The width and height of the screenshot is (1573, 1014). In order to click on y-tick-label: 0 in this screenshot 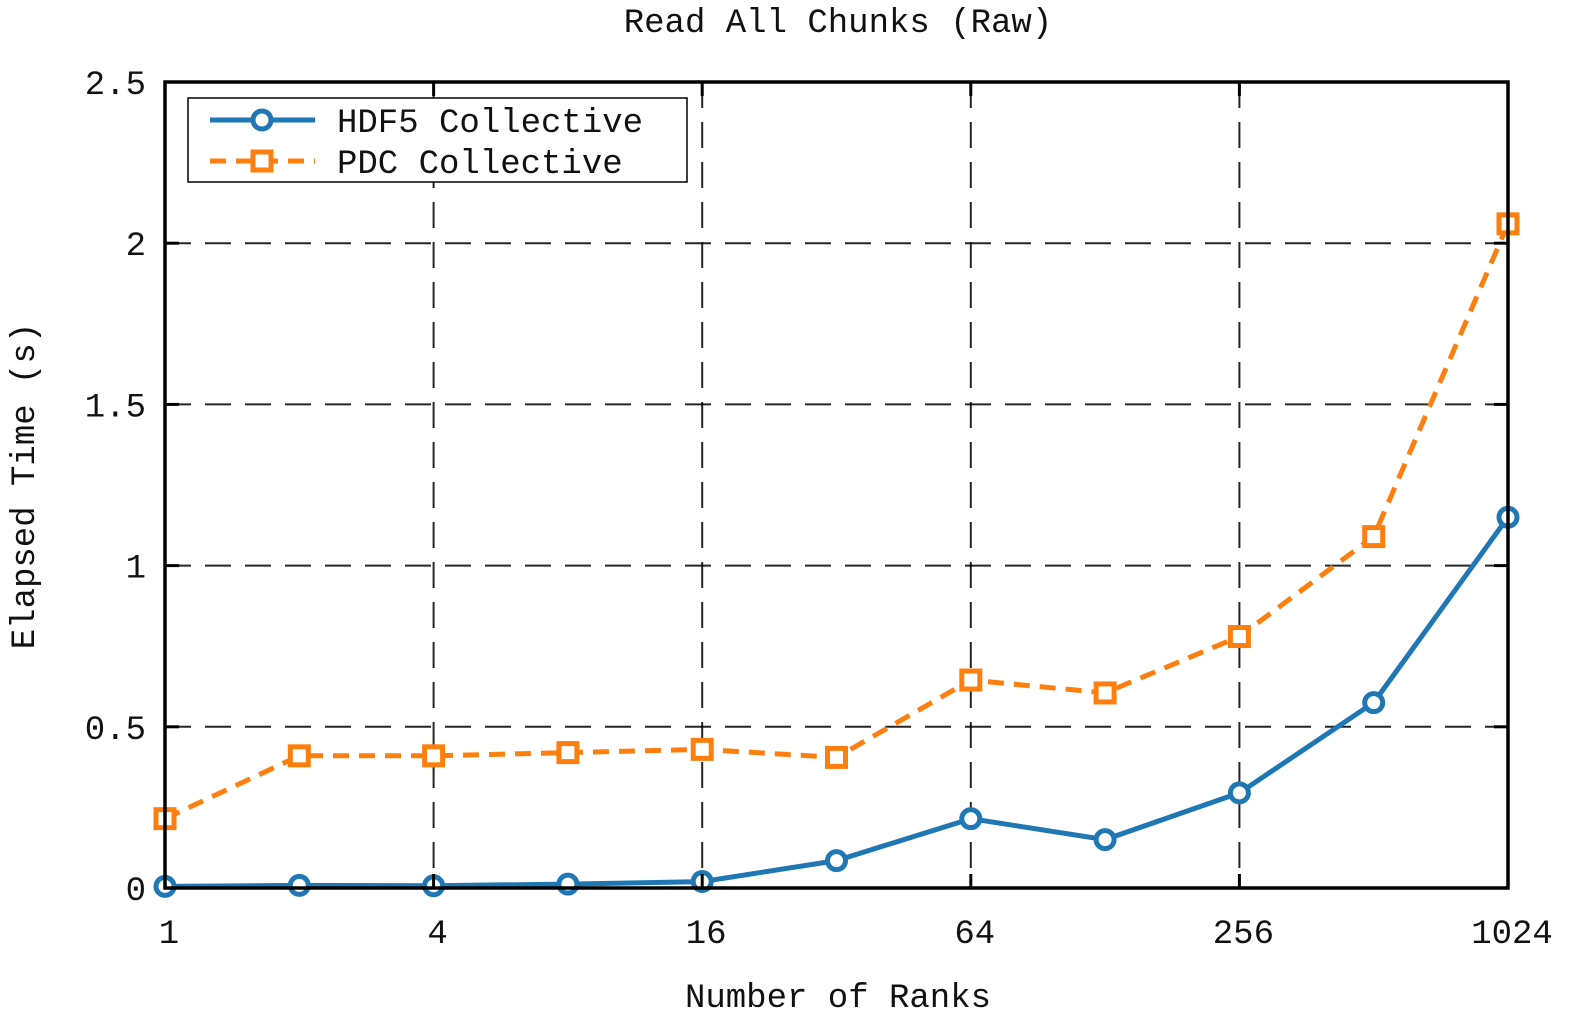, I will do `click(136, 892)`.